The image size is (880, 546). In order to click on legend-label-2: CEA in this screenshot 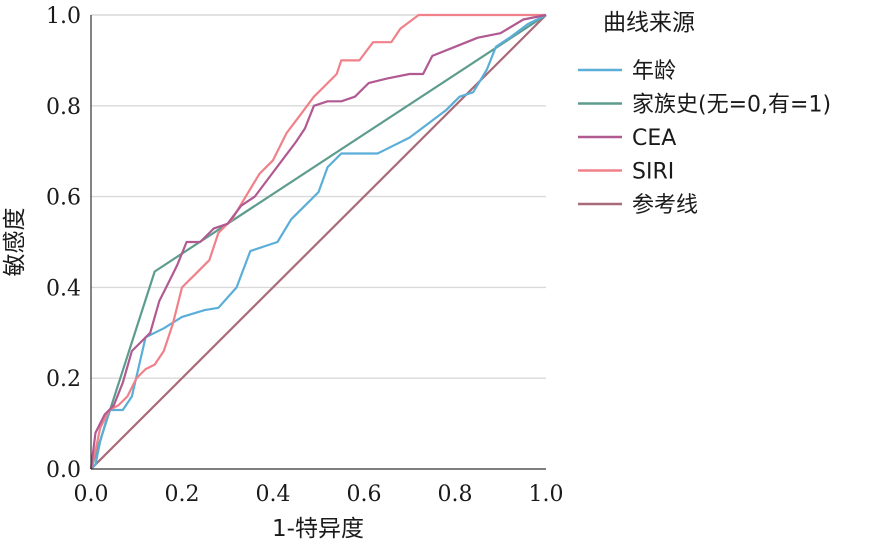, I will do `click(654, 138)`.